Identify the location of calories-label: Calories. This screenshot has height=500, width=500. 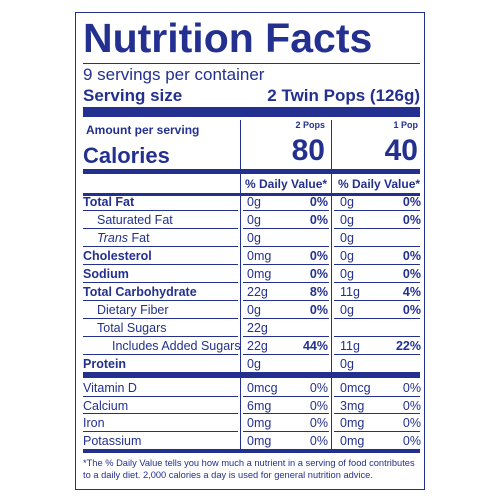
(126, 155).